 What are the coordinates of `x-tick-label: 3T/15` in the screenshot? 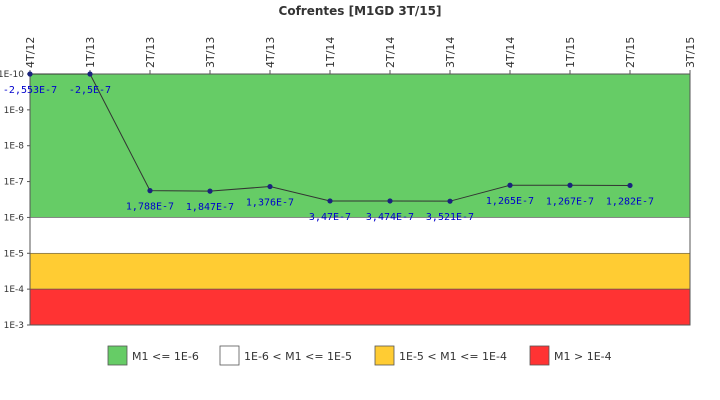 It's located at (690, 52).